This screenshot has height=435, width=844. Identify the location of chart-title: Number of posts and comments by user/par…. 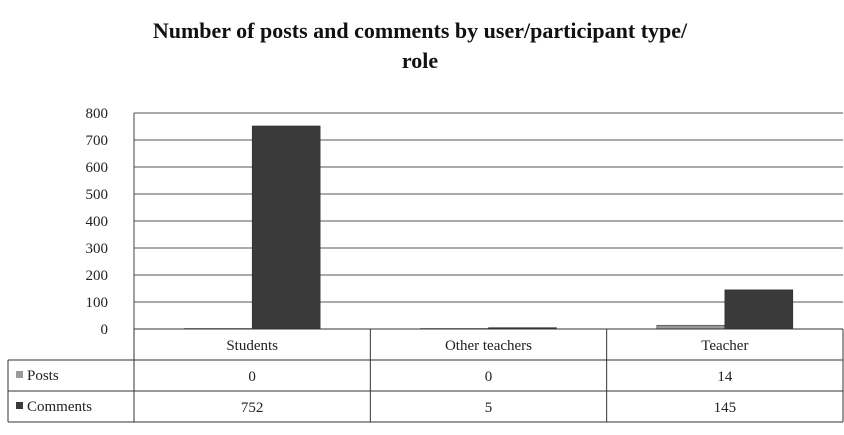
(420, 45).